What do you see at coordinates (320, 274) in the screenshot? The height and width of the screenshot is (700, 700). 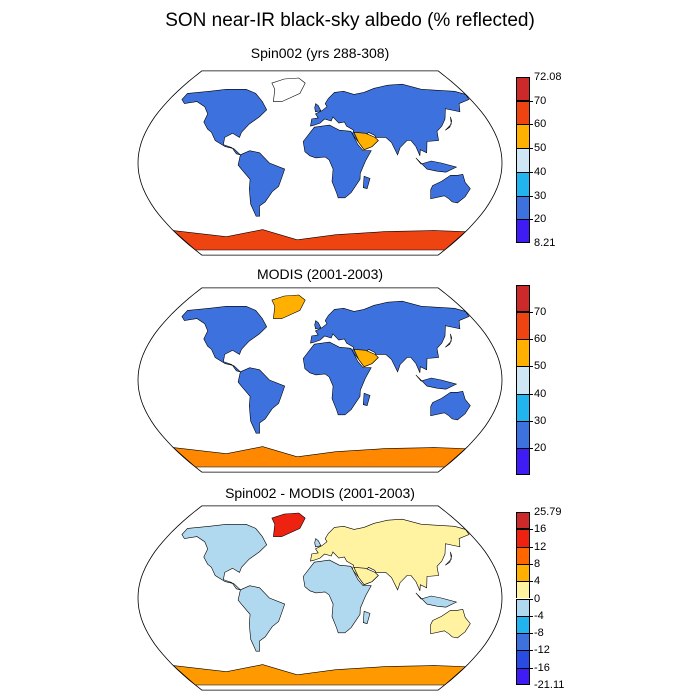 I see `panel-title-modis: MODIS (2001-2003)` at bounding box center [320, 274].